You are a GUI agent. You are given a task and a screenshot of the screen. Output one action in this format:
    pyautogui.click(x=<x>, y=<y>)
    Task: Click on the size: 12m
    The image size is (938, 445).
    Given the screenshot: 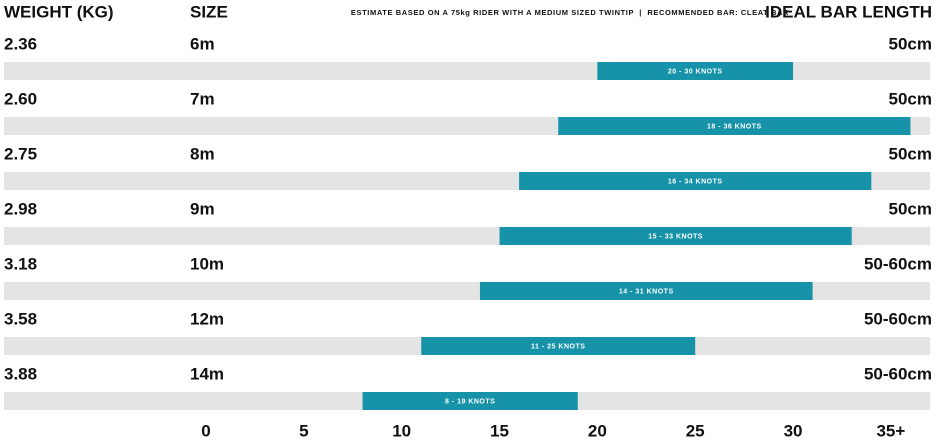 What is the action you would take?
    pyautogui.click(x=207, y=318)
    